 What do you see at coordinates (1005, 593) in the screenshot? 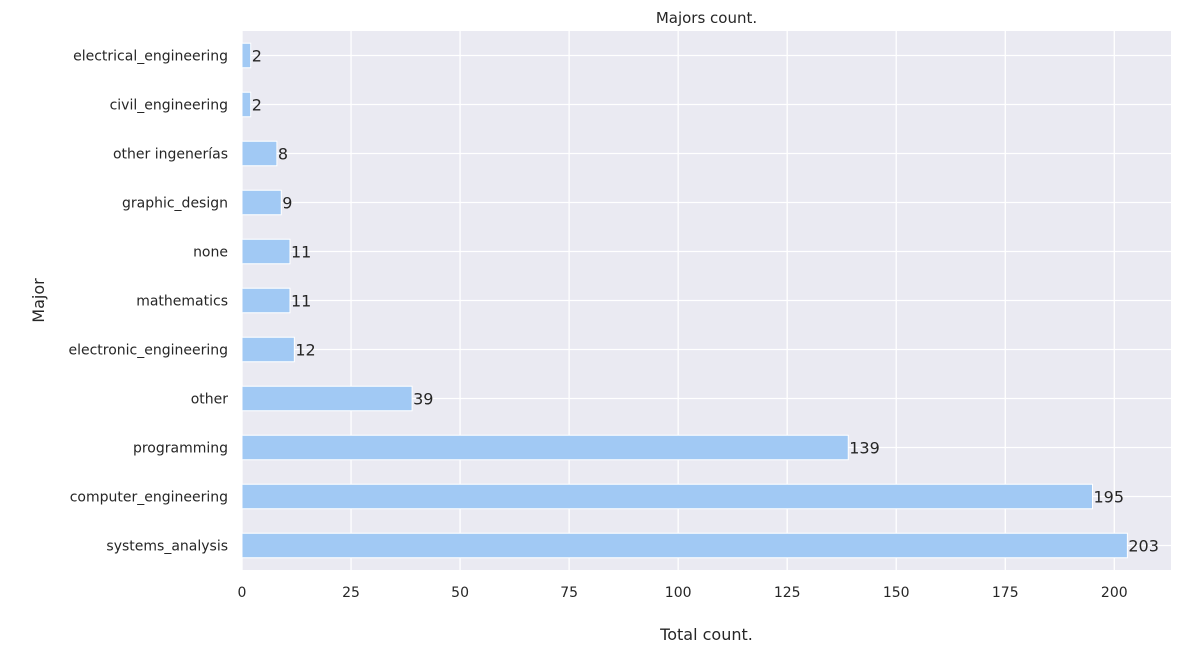
I see `x-tick-label: 175` at bounding box center [1005, 593].